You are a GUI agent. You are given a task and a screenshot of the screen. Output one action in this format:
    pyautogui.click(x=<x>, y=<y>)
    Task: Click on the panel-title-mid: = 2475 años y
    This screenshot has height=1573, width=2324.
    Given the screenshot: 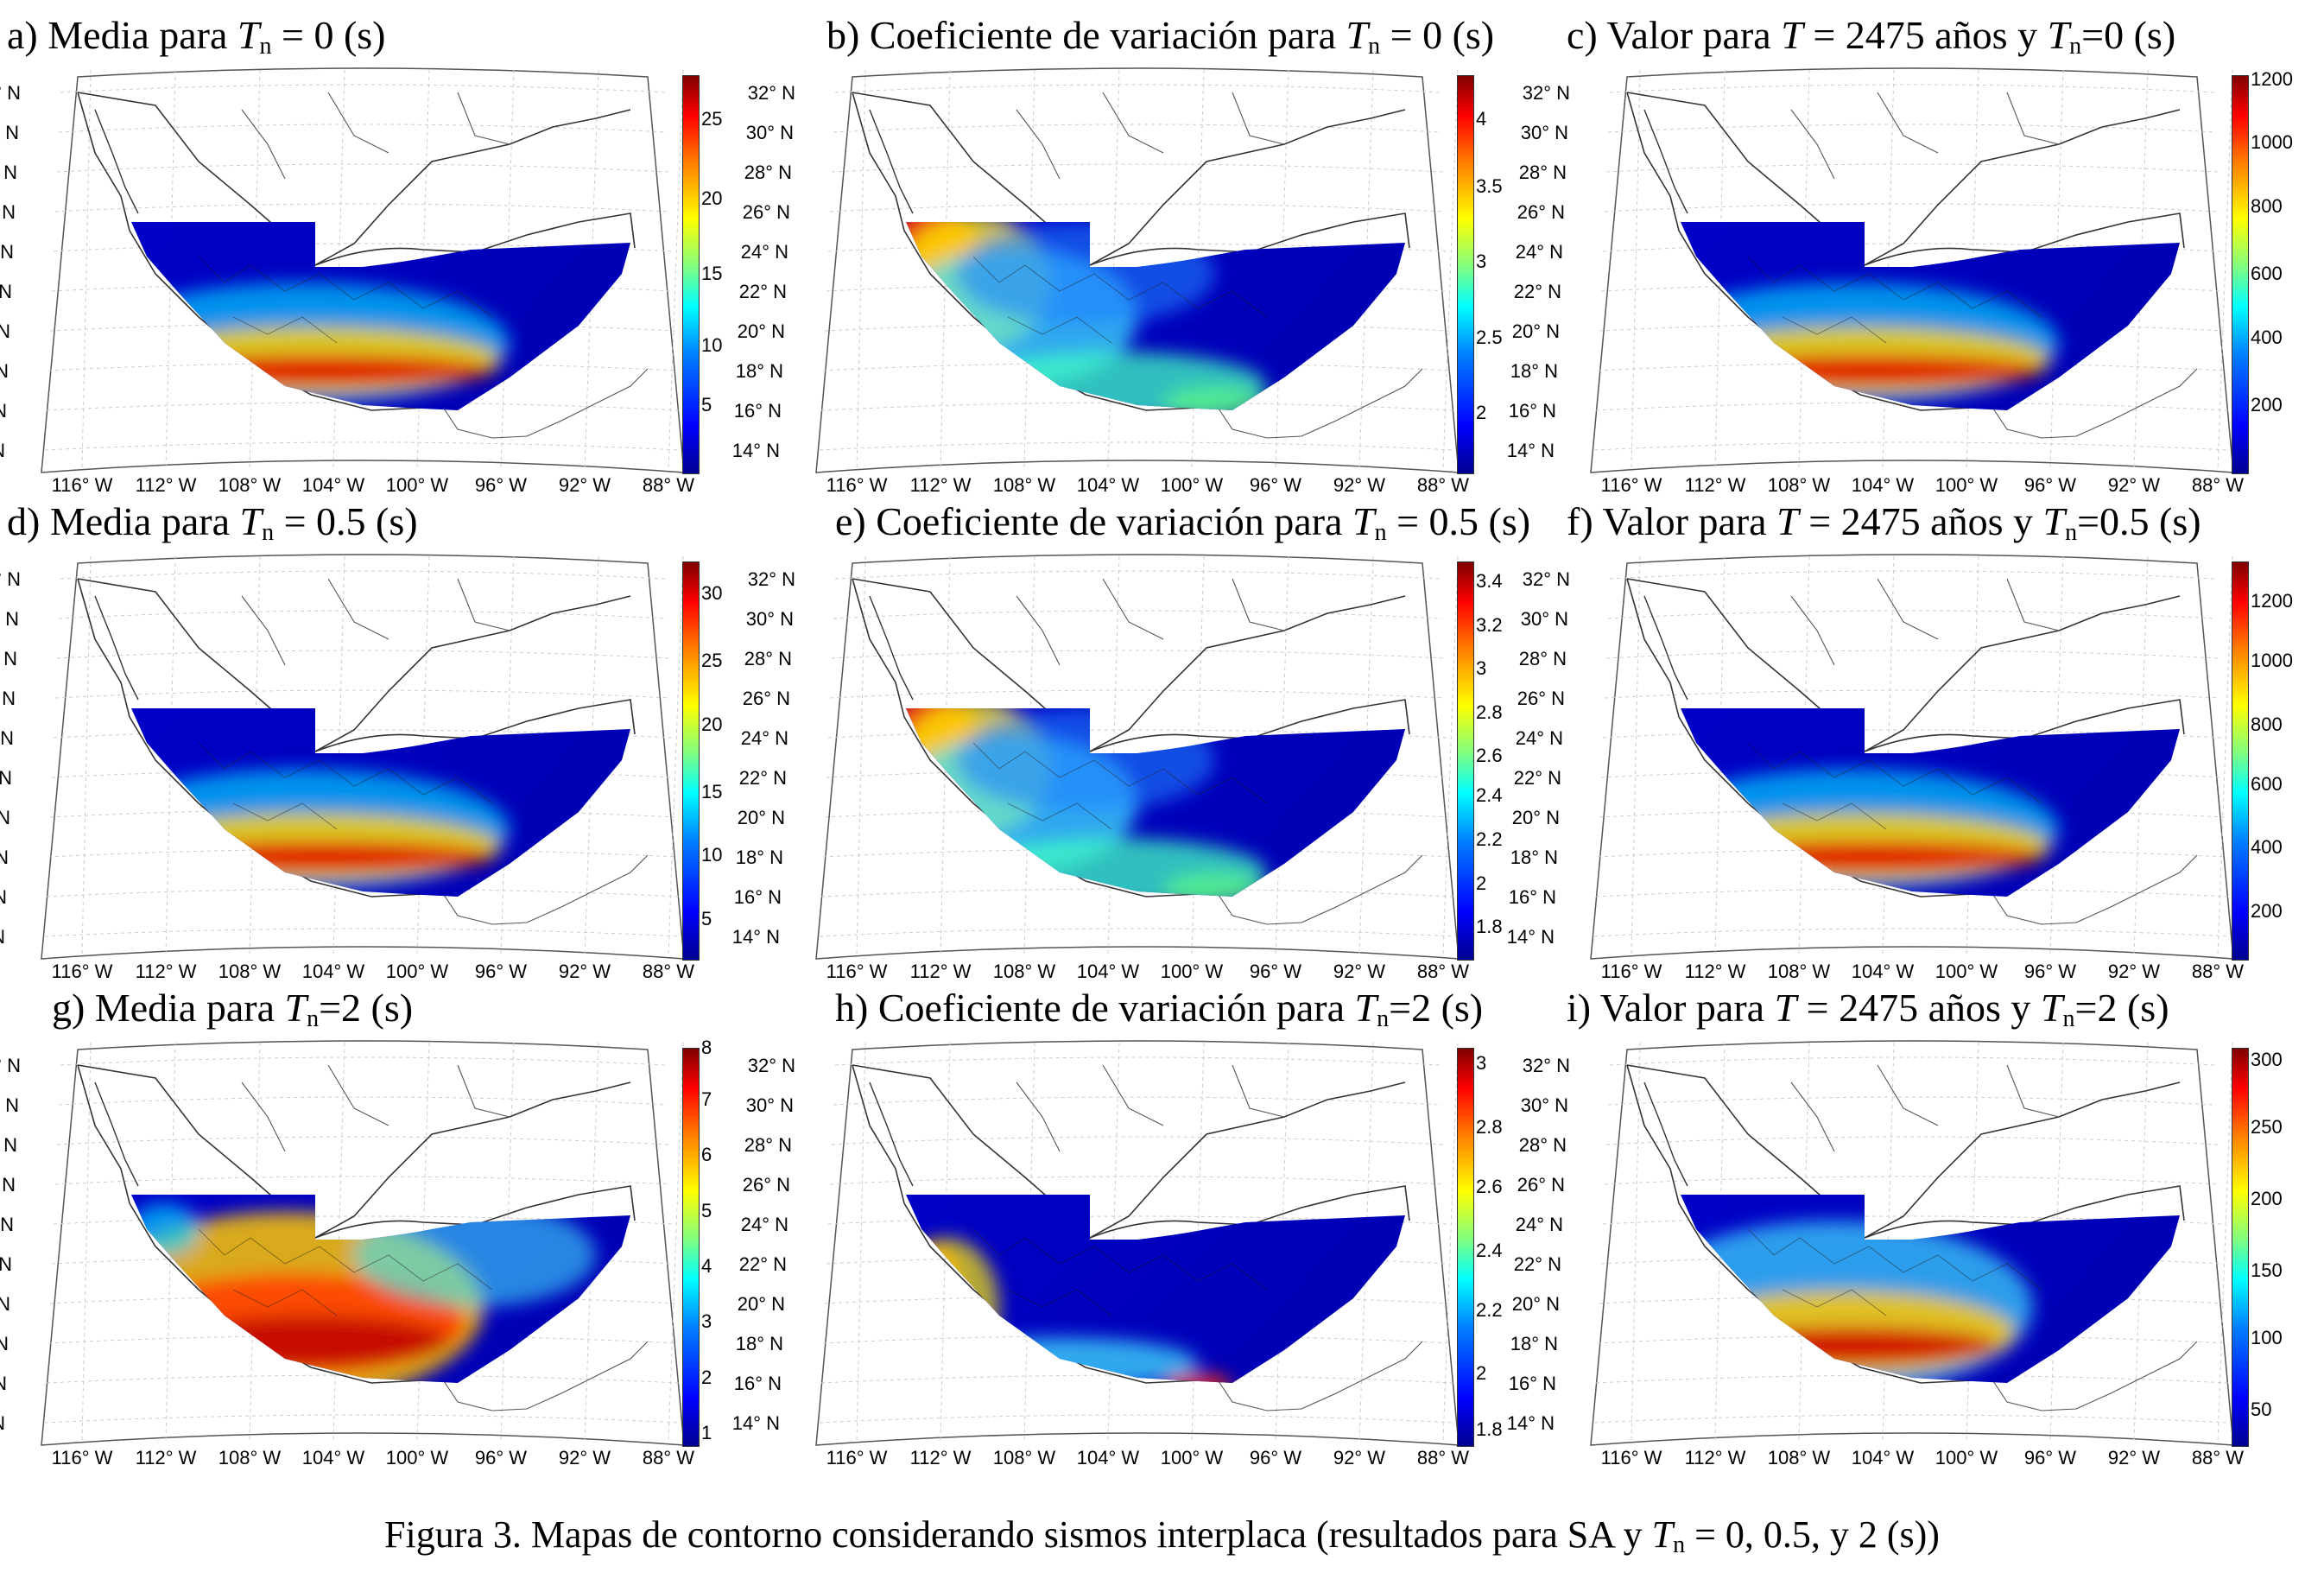 What is the action you would take?
    pyautogui.click(x=1918, y=1008)
    